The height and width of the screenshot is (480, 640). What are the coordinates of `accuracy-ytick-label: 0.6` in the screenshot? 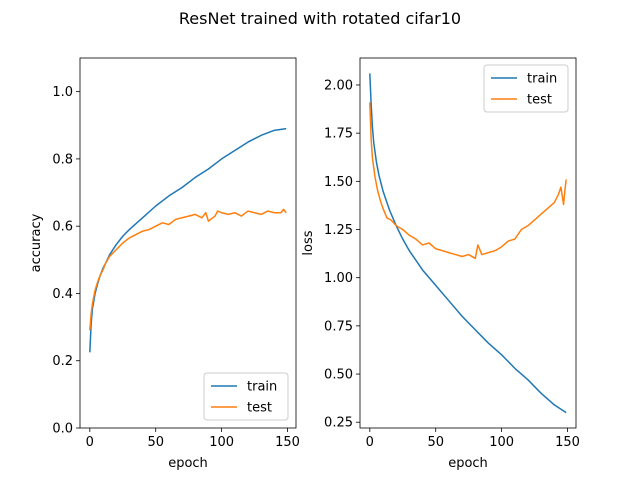 It's located at (62, 227).